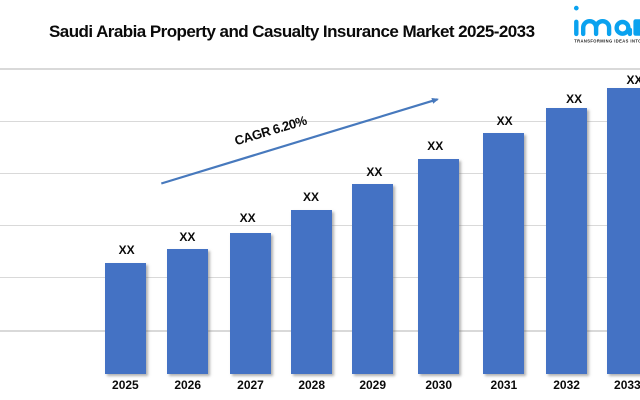  What do you see at coordinates (607, 40) in the screenshot?
I see `svg-text:TRANSFORMING IDEAS INTO REALIT: TRANSFORMING IDEAS INTO REALITY` at bounding box center [607, 40].